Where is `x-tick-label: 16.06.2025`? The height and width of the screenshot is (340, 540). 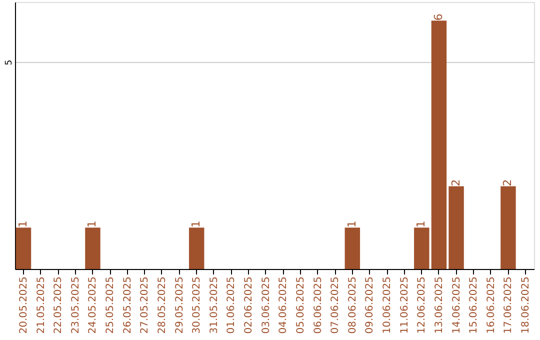 x-tick-label: 16.06.2025 is located at coordinates (491, 305).